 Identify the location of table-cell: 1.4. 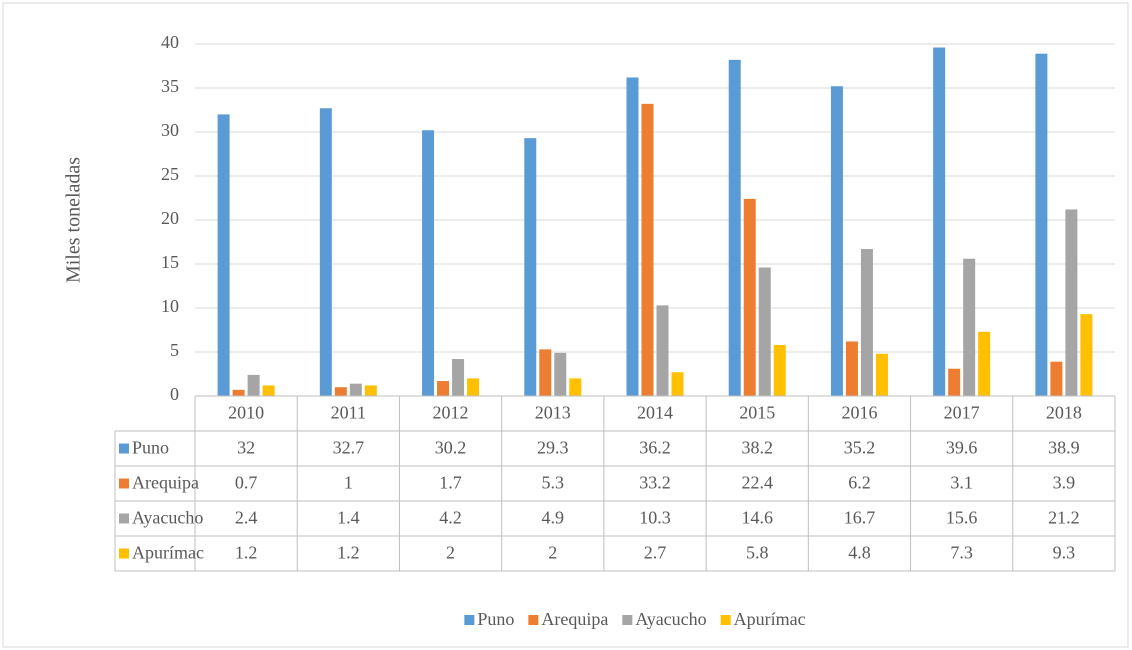
(348, 518).